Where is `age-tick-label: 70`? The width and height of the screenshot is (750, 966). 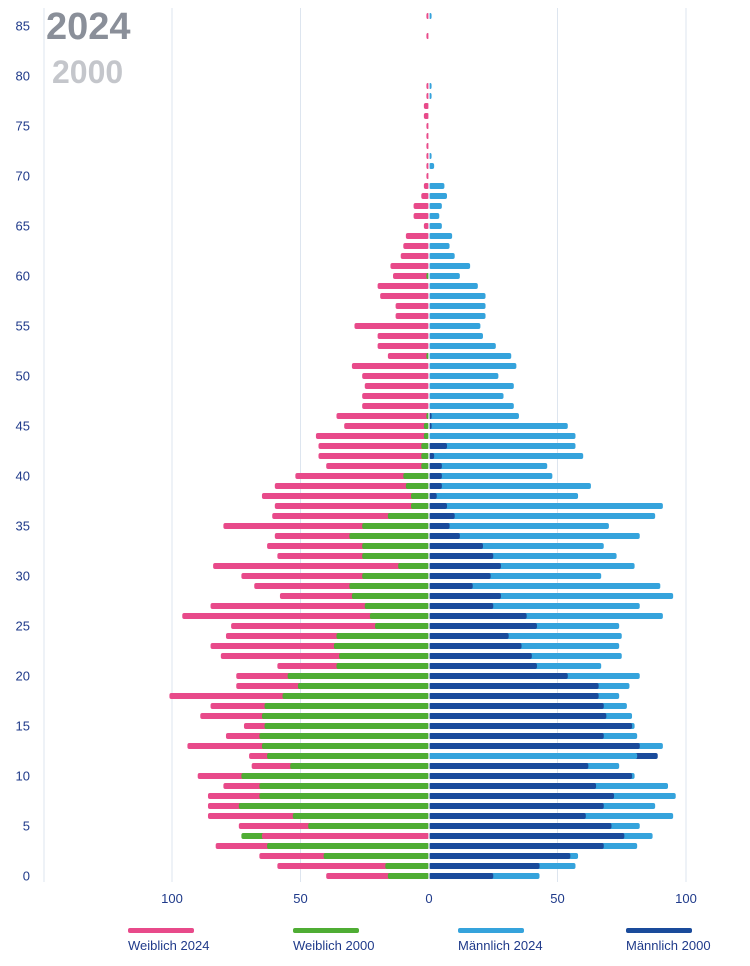 age-tick-label: 70 is located at coordinates (23, 176).